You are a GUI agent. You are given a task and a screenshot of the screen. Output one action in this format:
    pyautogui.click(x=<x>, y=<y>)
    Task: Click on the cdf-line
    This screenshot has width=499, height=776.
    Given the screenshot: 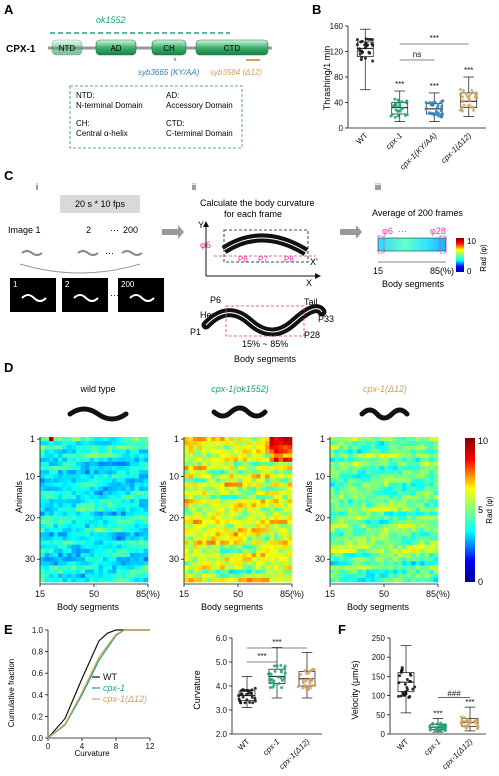 What is the action you would take?
    pyautogui.click(x=98, y=684)
    